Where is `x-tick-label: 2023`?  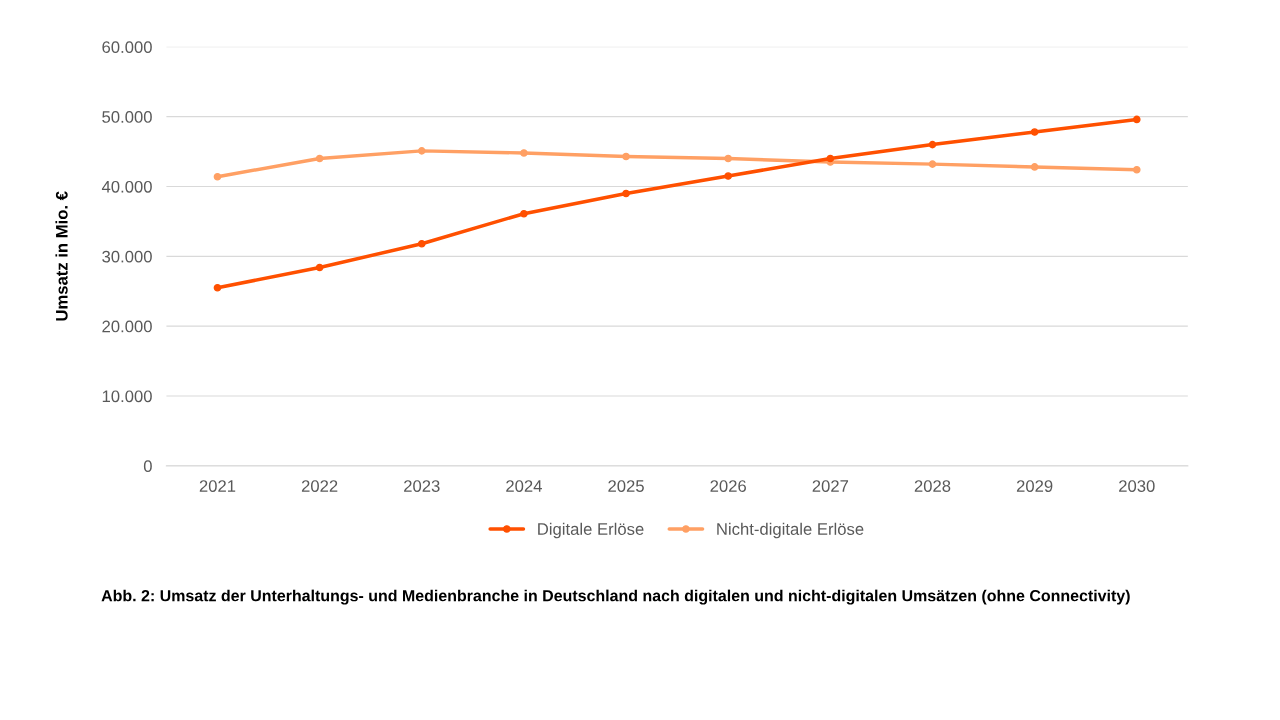
x-tick-label: 2023 is located at coordinates (422, 486).